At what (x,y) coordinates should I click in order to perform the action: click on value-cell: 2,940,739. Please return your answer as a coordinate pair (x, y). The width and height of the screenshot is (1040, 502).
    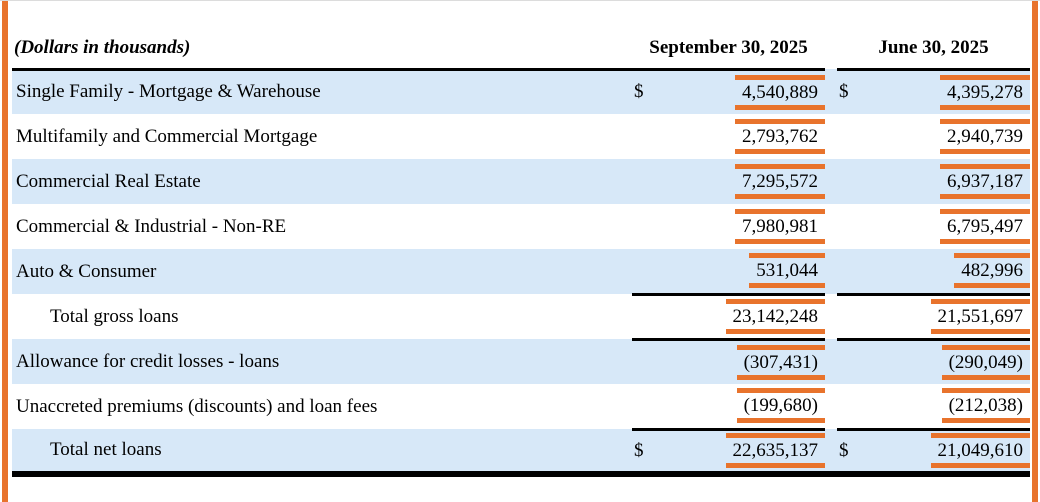
    Looking at the image, I should click on (947, 136).